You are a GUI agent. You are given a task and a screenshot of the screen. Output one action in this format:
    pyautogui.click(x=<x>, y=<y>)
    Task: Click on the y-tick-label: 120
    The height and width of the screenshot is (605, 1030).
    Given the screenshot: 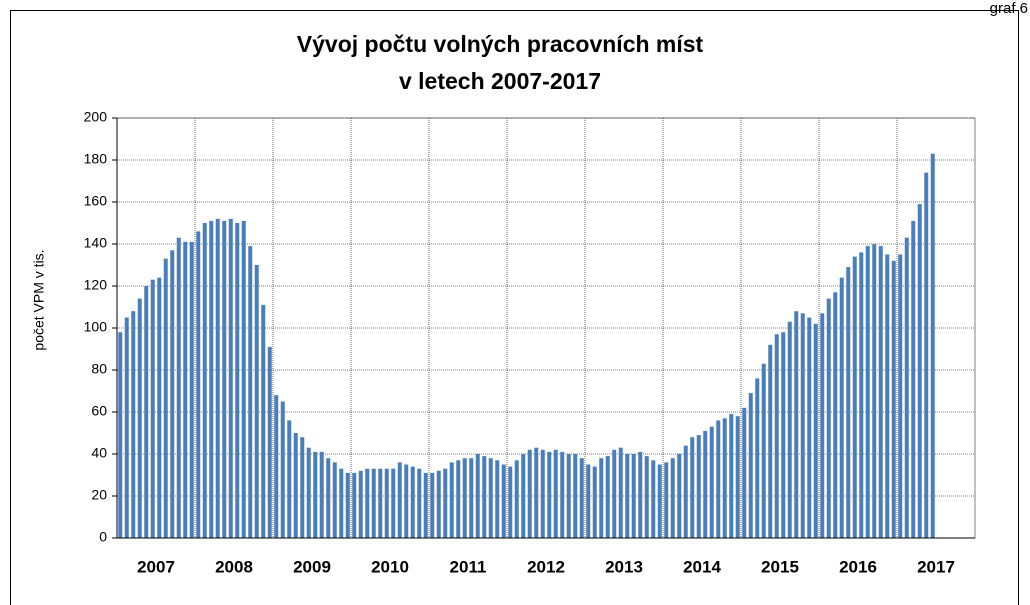 What is the action you would take?
    pyautogui.click(x=96, y=285)
    